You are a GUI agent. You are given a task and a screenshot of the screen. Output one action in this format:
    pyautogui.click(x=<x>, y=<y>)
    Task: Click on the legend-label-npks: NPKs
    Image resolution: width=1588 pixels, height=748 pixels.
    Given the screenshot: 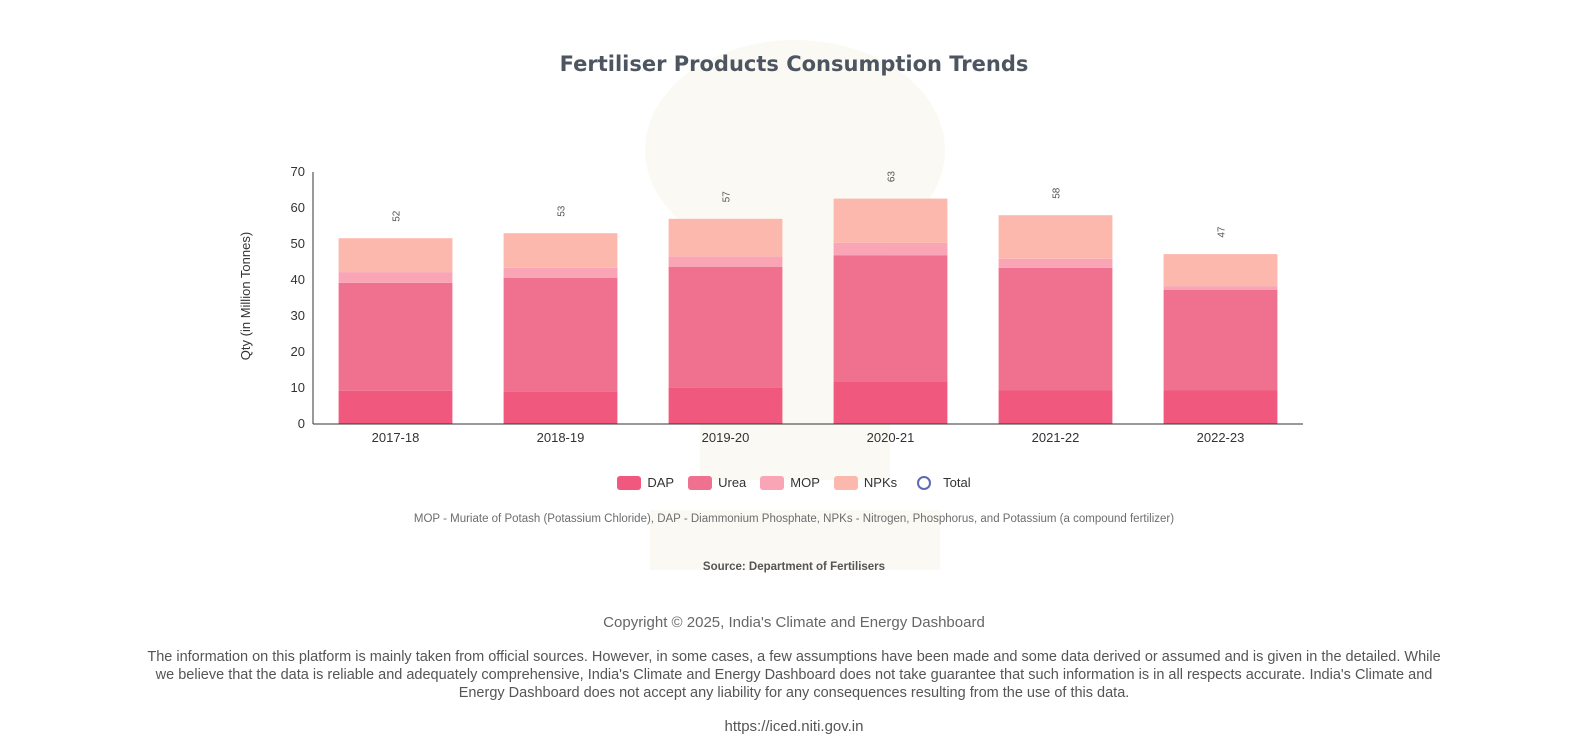 What is the action you would take?
    pyautogui.click(x=880, y=482)
    